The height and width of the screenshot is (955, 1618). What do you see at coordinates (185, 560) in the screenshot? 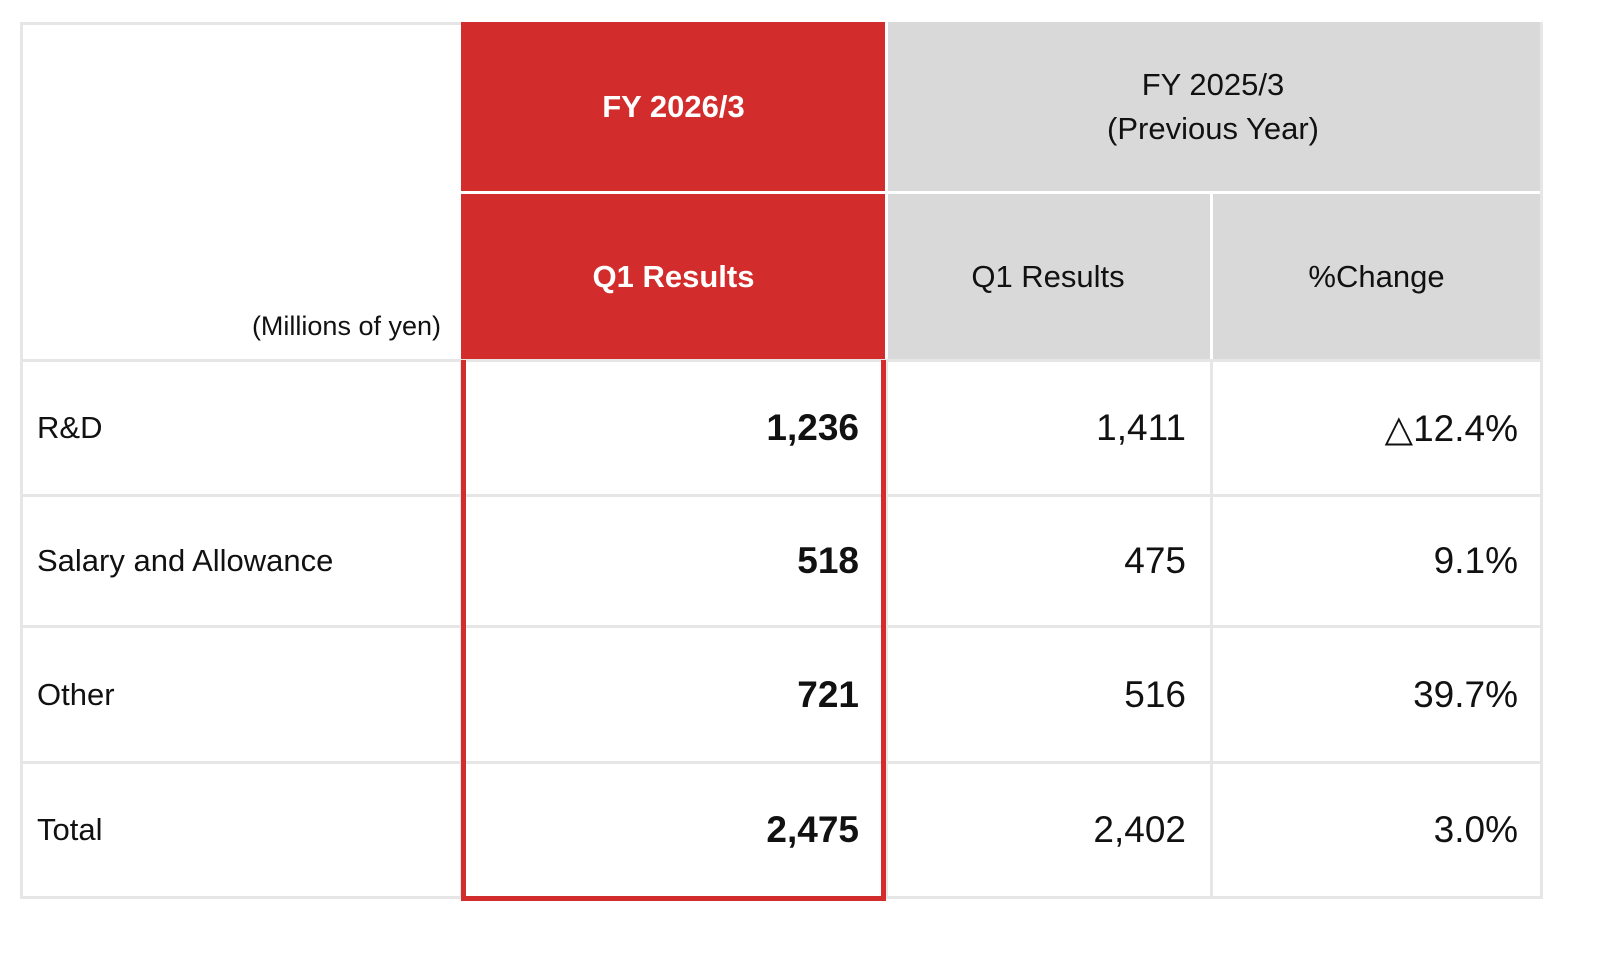
I see `row-label-text: Salary and Allowance` at bounding box center [185, 560].